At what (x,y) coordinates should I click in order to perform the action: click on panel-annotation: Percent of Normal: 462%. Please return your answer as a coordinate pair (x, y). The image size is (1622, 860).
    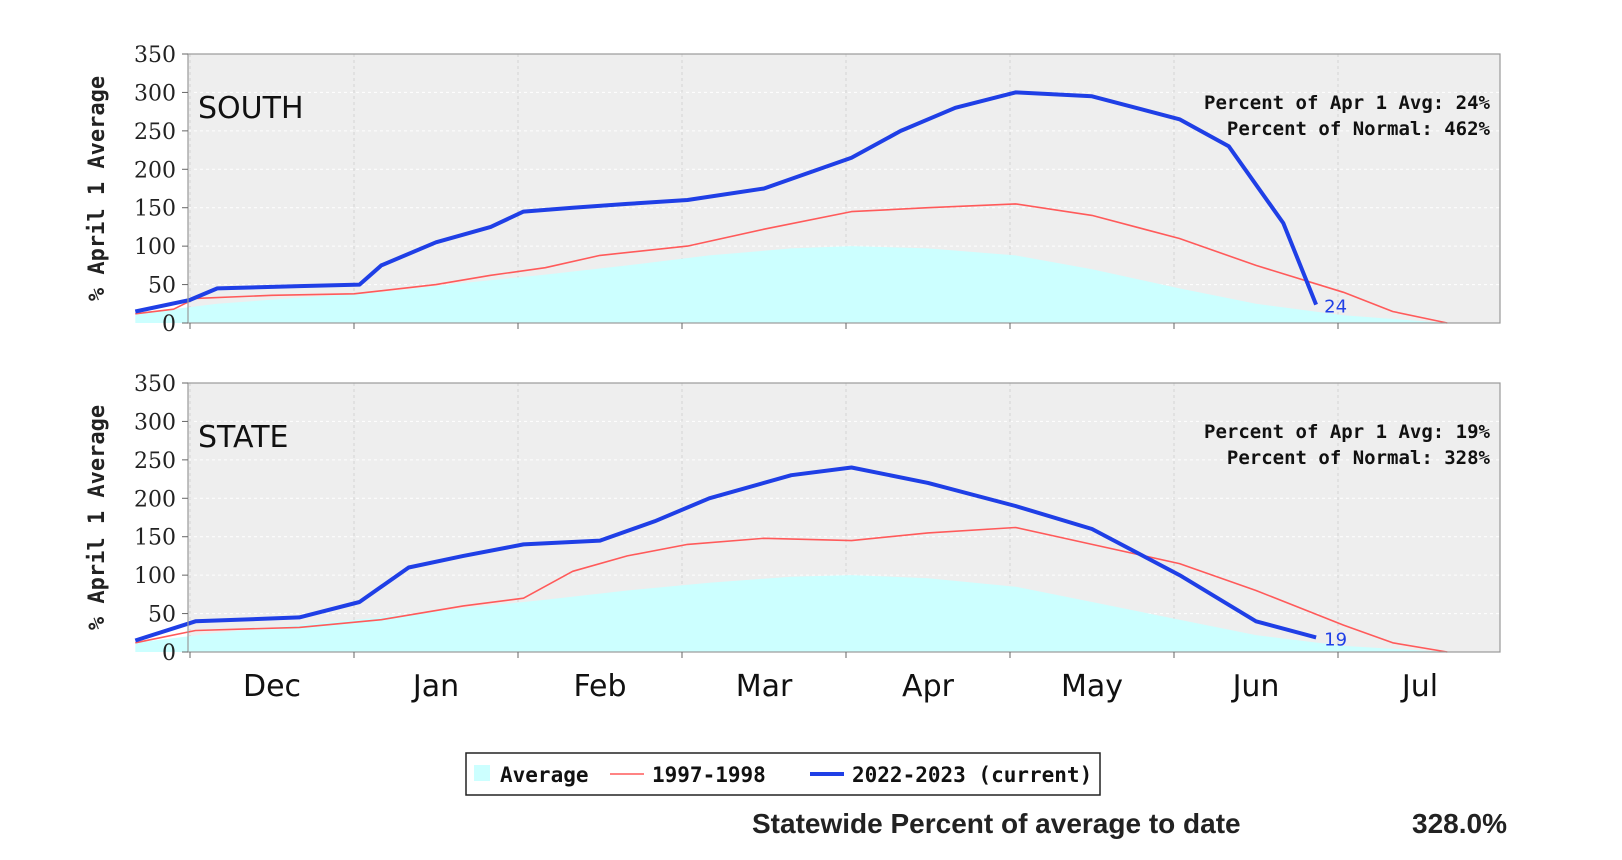
    Looking at the image, I should click on (1359, 129).